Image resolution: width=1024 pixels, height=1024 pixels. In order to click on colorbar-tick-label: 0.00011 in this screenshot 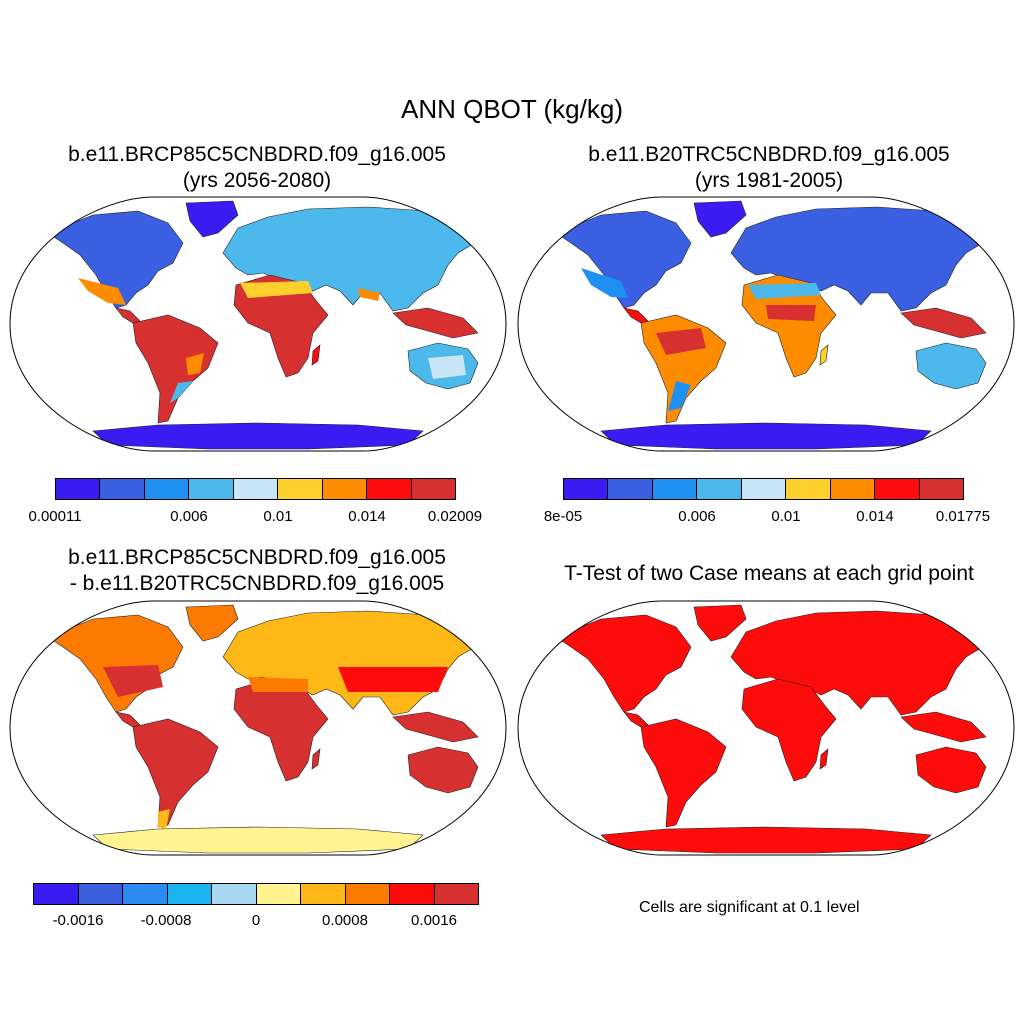, I will do `click(55, 516)`.